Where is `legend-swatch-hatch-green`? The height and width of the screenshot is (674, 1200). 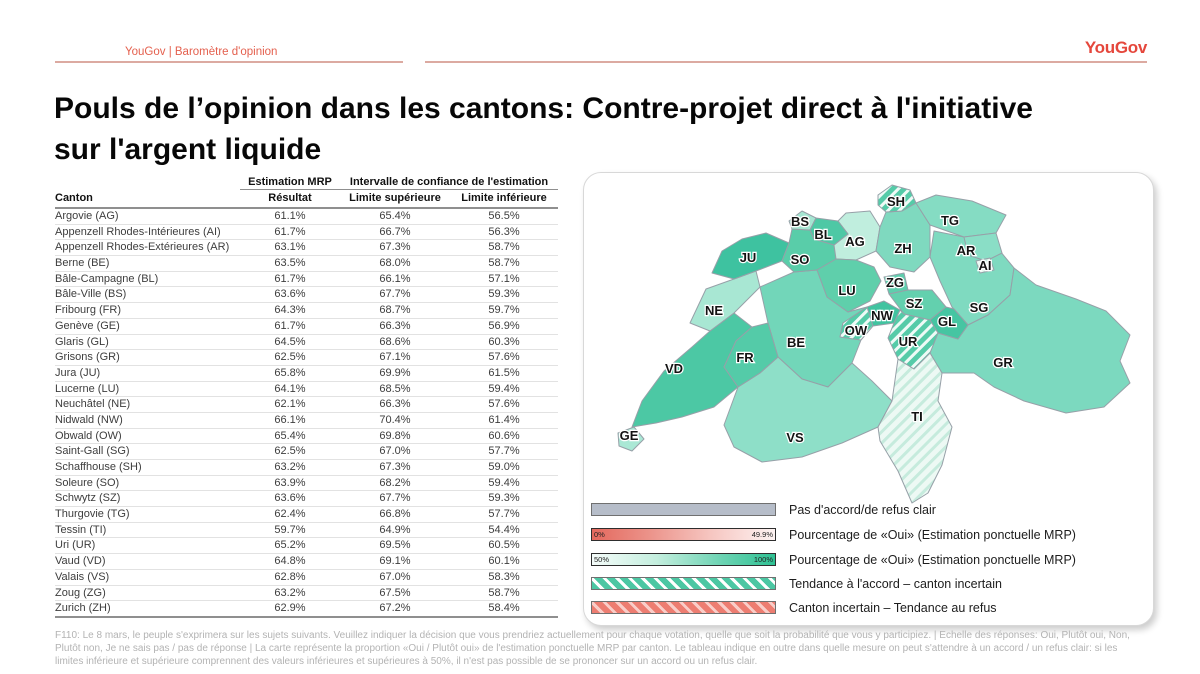 legend-swatch-hatch-green is located at coordinates (683, 583).